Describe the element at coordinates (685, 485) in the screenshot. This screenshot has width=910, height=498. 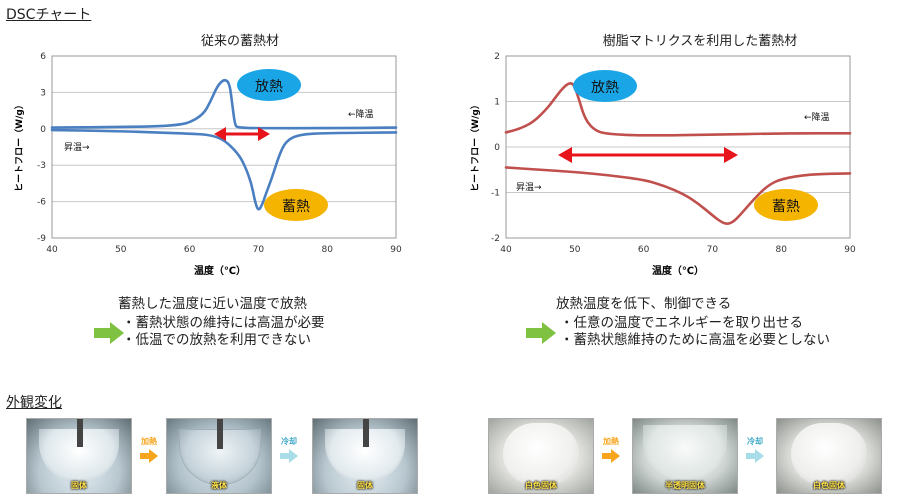
I see `right-photo-2-caption: 半透明固体` at that location.